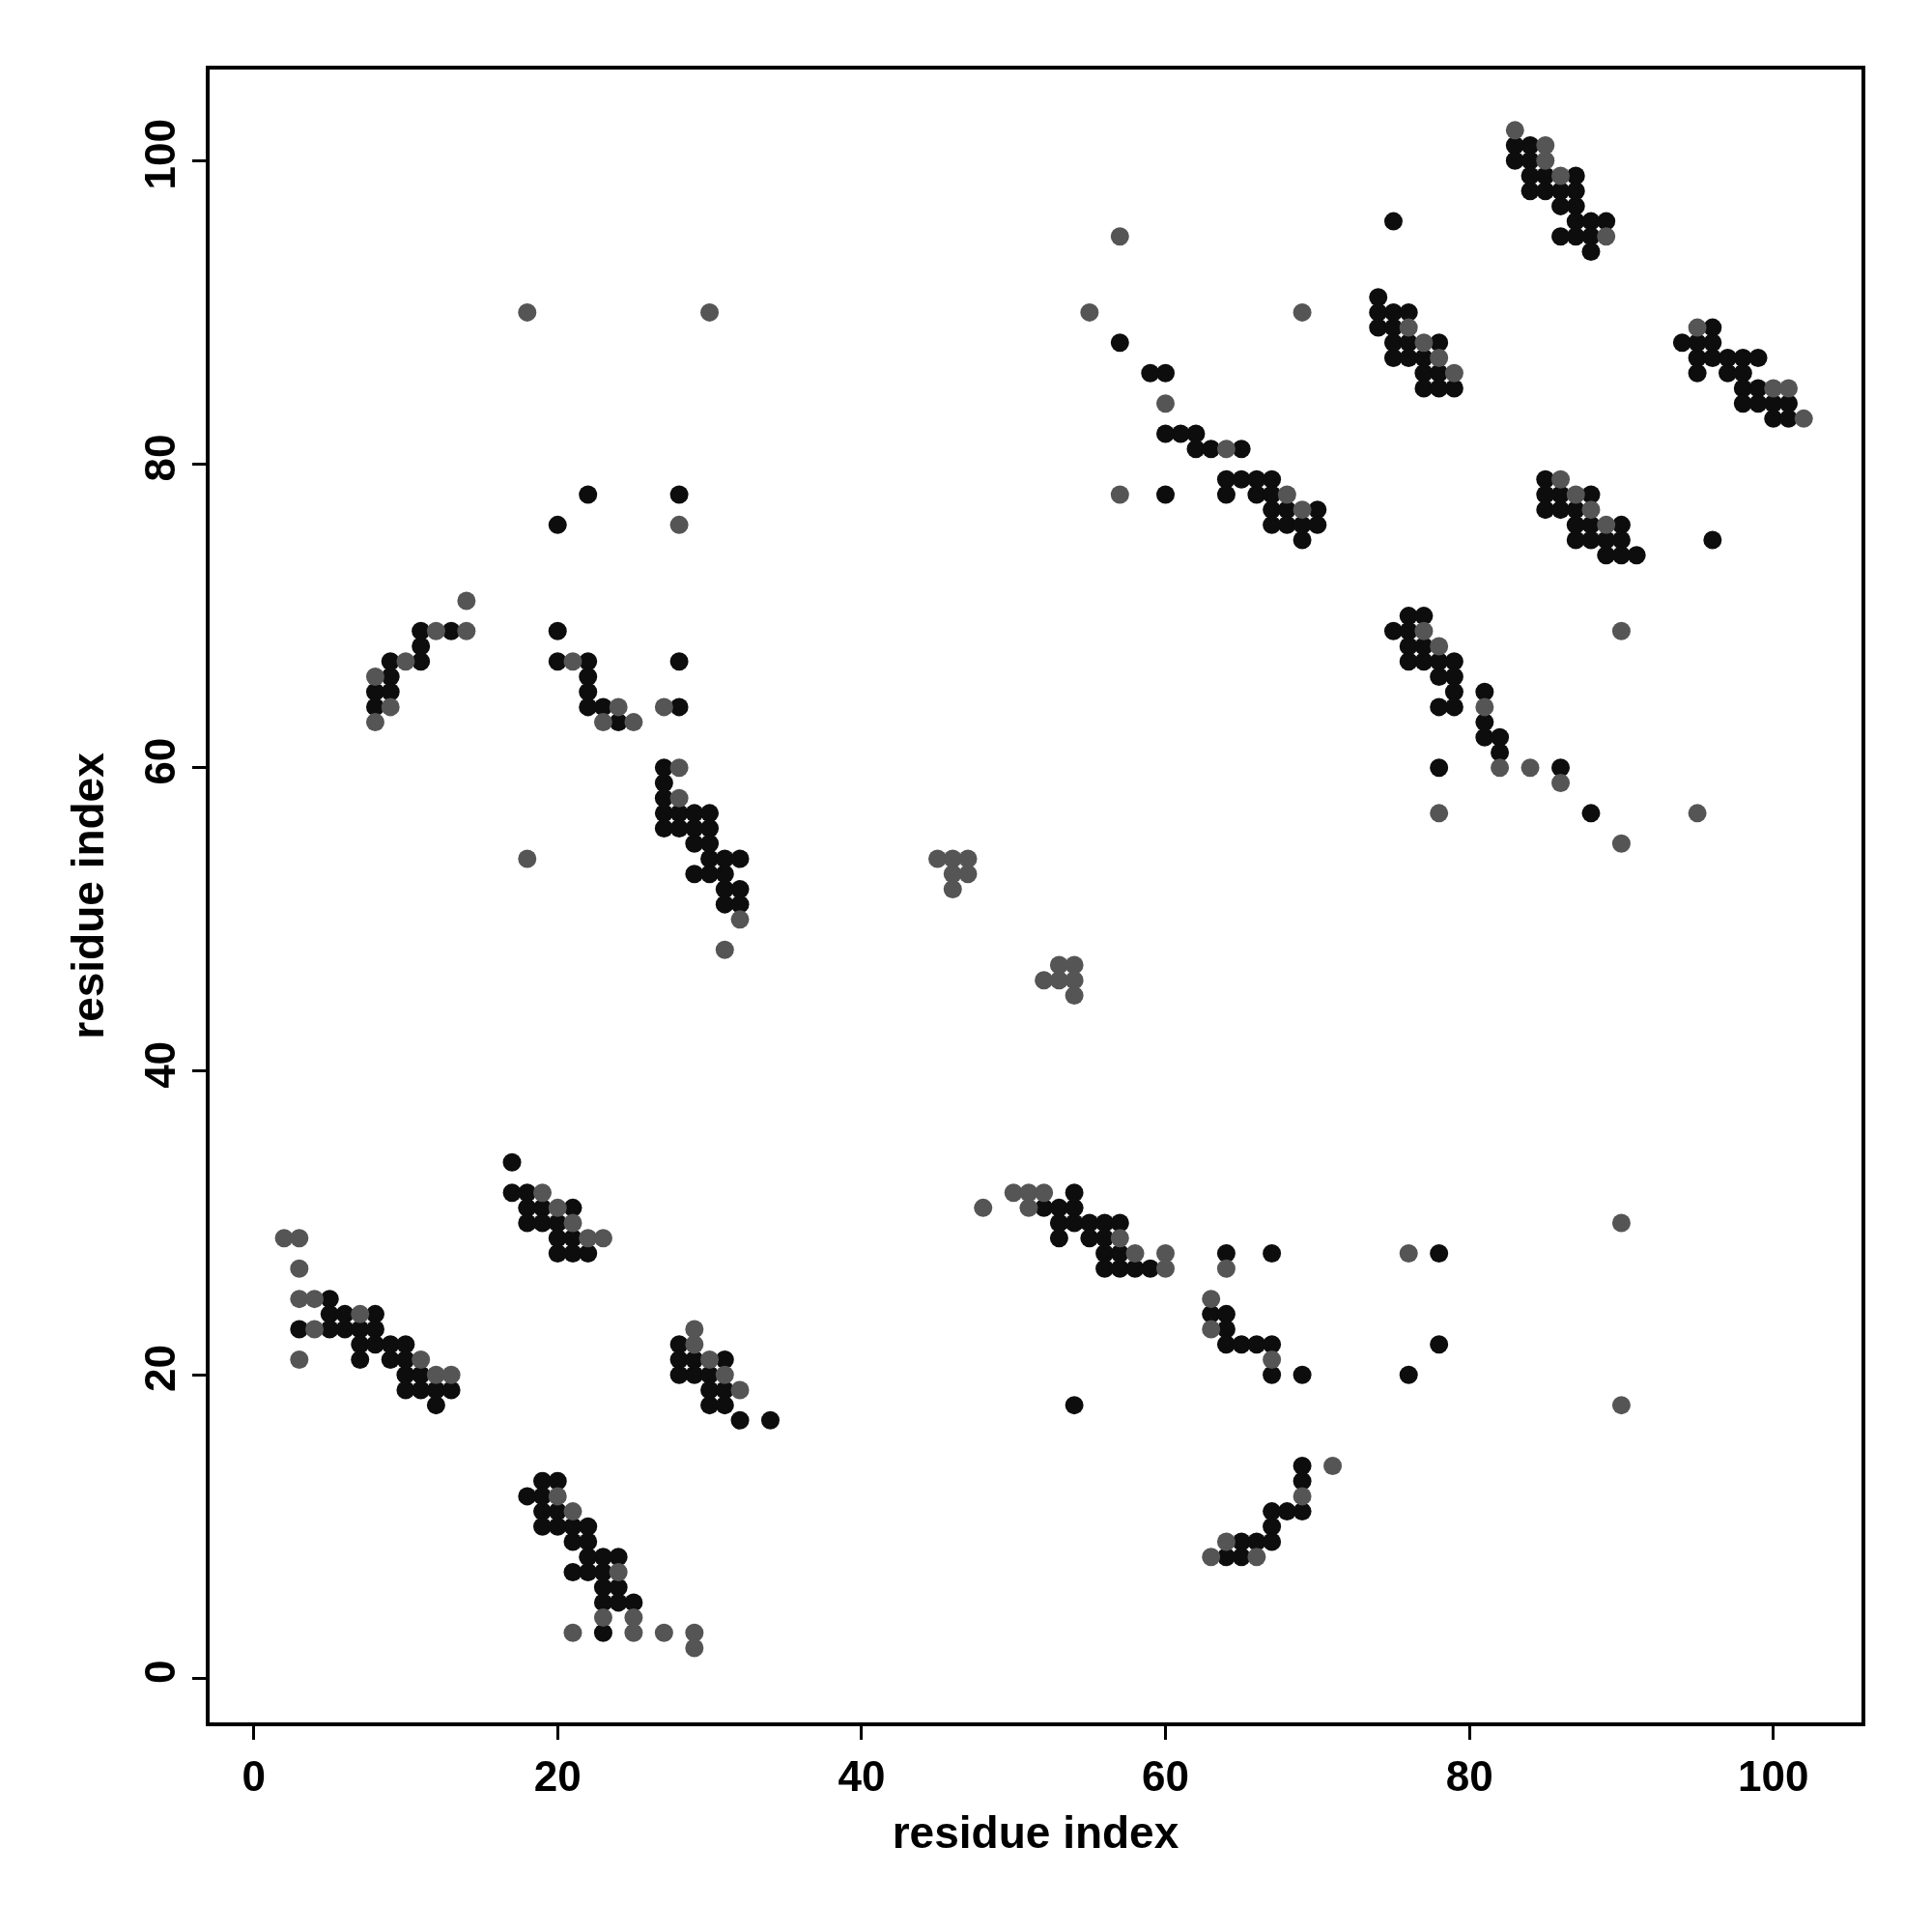 The image size is (1932, 1932). I want to click on y-tick-label: 0, so click(160, 1672).